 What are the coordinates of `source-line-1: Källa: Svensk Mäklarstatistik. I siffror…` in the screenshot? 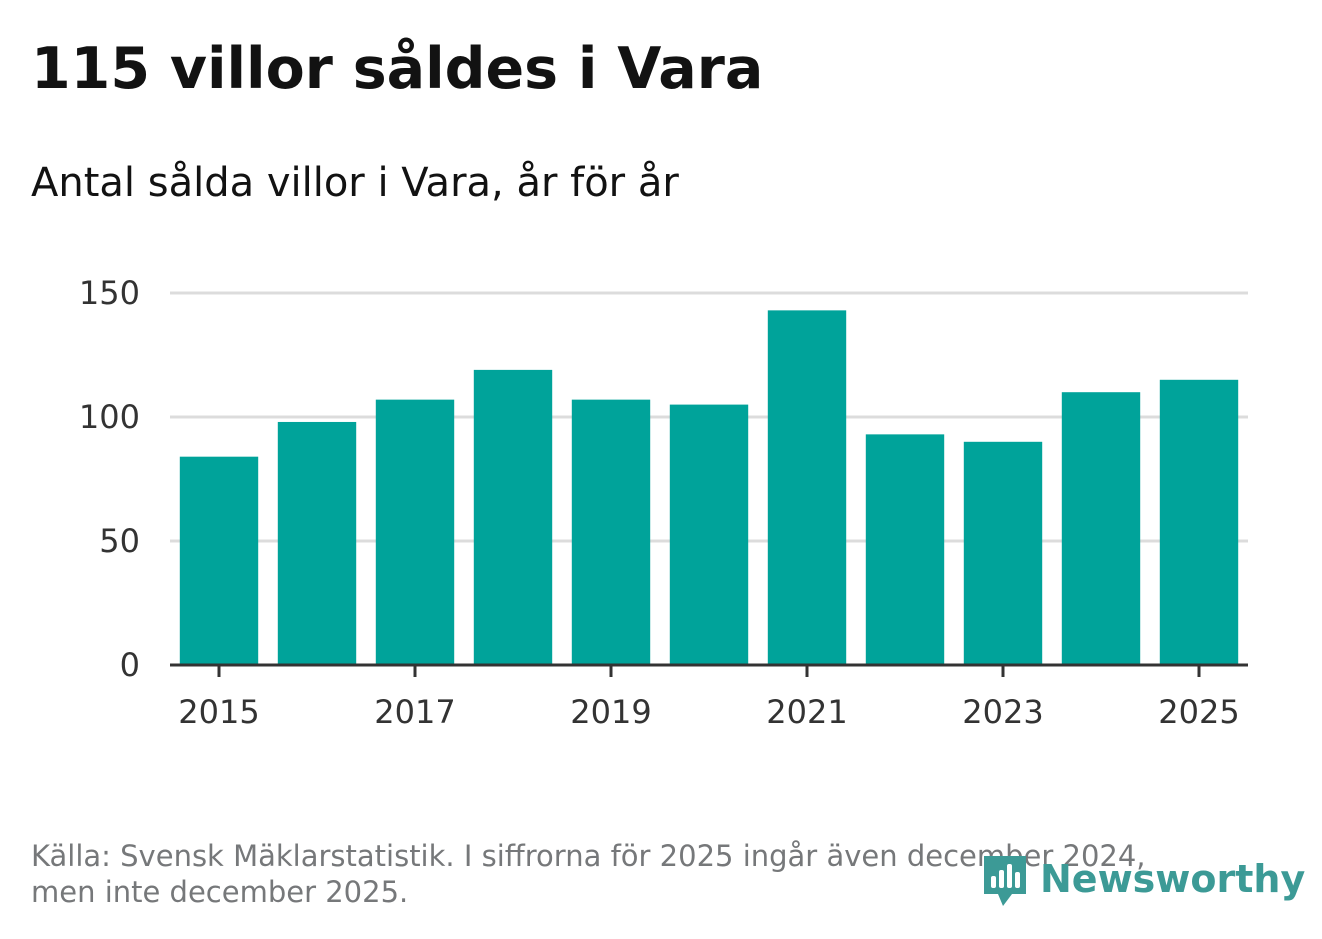 It's located at (588, 856).